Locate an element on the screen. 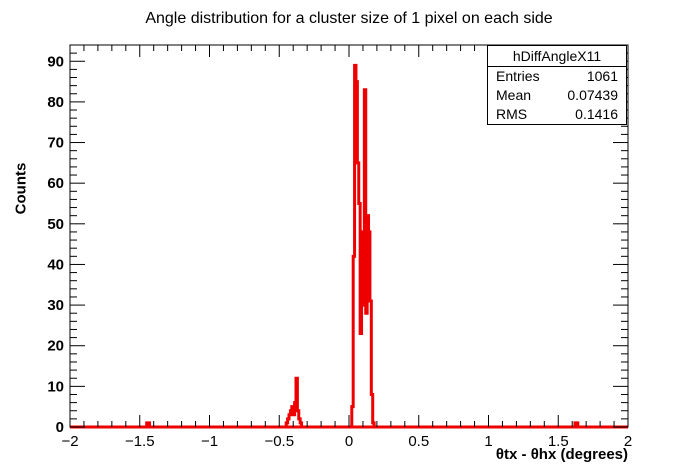 This screenshot has width=698, height=475. stats-row-rms: RMS 0.1416 is located at coordinates (557, 114).